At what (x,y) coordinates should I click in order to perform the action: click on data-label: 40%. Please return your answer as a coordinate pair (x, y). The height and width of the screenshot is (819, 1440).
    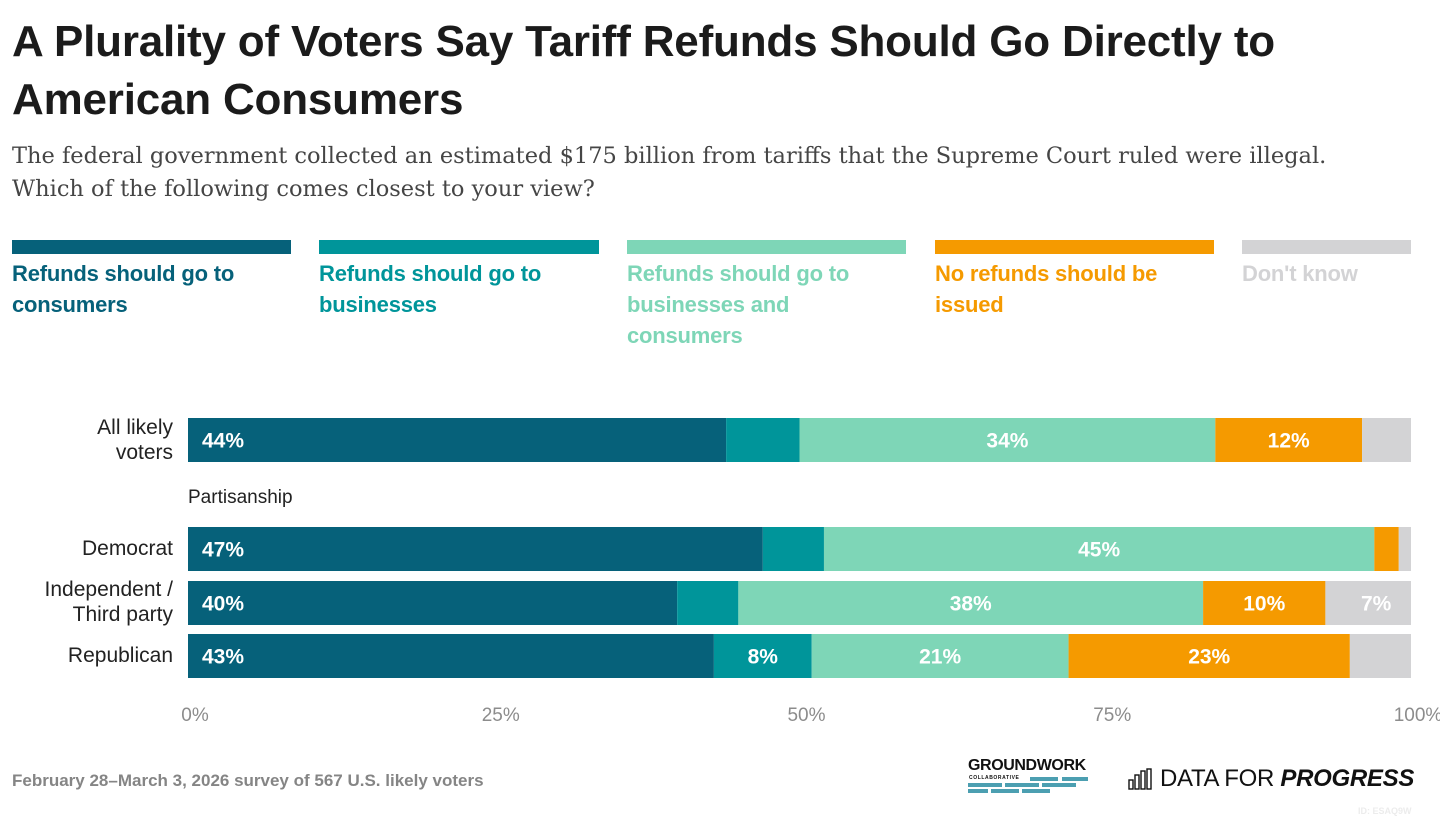
    Looking at the image, I should click on (223, 604).